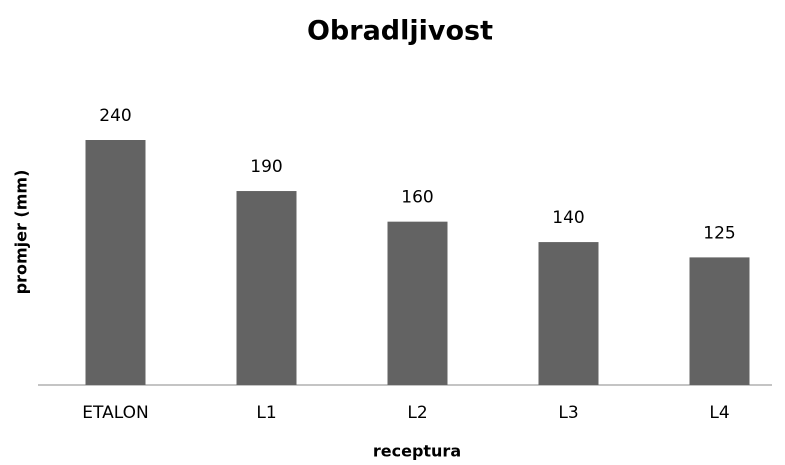 The width and height of the screenshot is (785, 465). What do you see at coordinates (417, 198) in the screenshot?
I see `data-label: 160` at bounding box center [417, 198].